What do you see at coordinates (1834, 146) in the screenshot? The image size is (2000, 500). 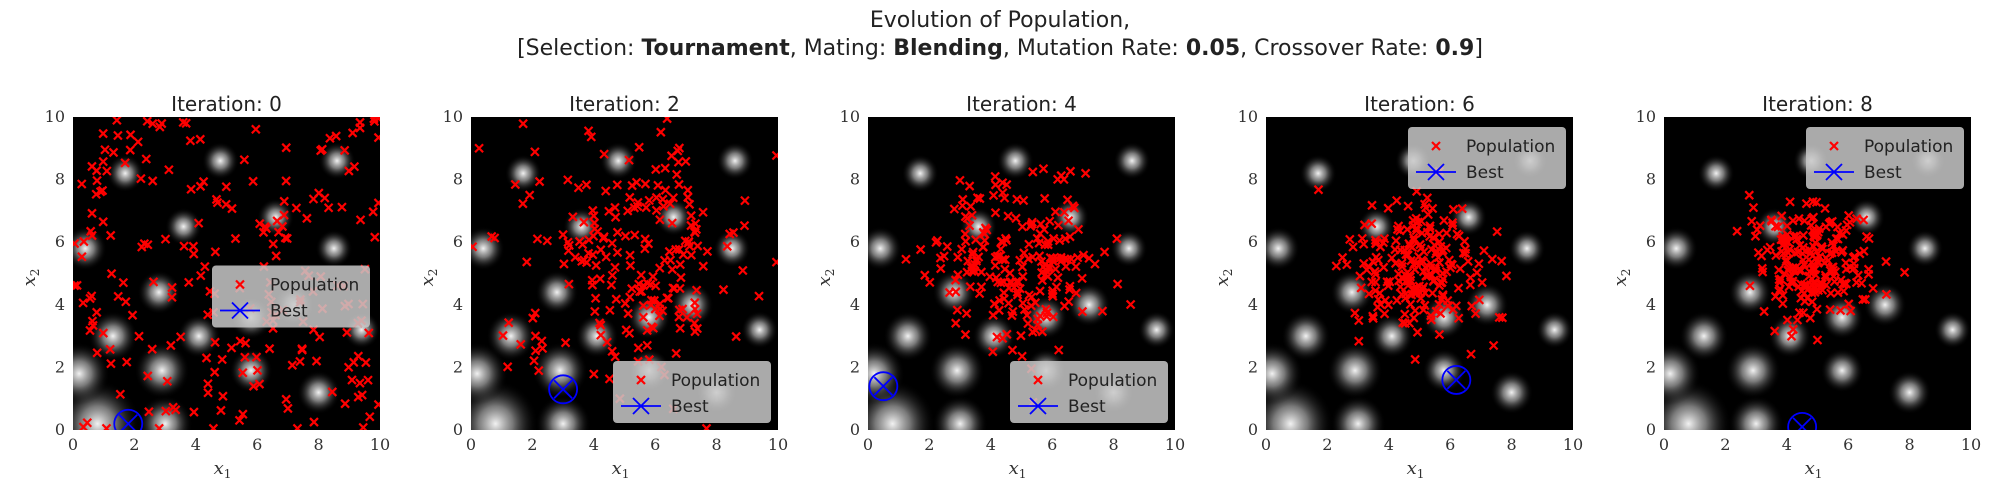 I see `legend-population-marker` at bounding box center [1834, 146].